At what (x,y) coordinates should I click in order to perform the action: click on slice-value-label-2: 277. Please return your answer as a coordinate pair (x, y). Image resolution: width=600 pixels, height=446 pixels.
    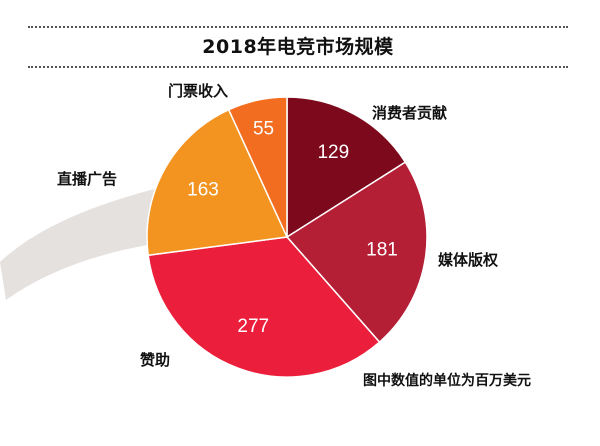
    Looking at the image, I should click on (253, 326).